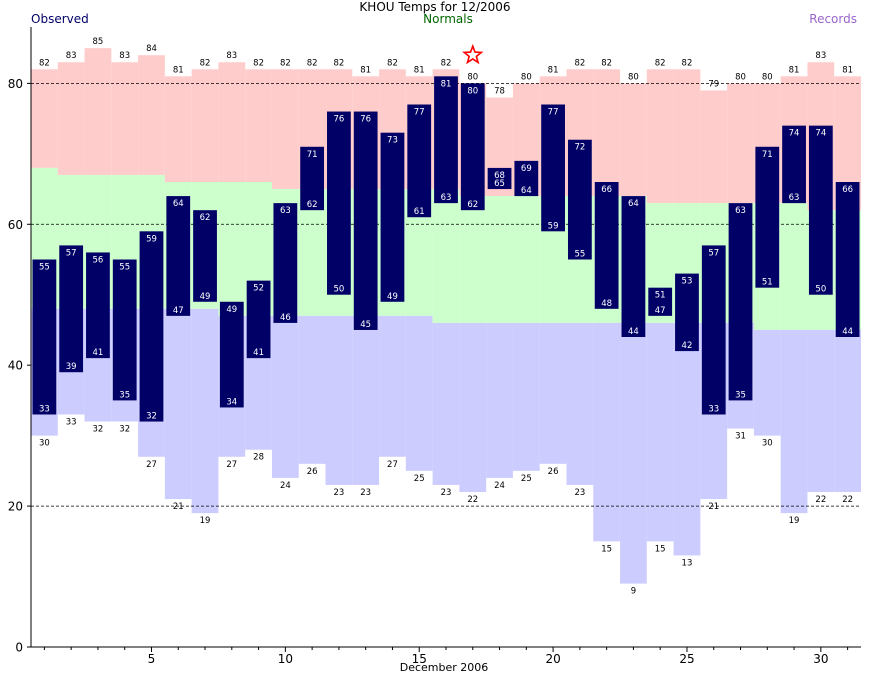 This screenshot has width=870, height=676. What do you see at coordinates (392, 141) in the screenshot?
I see `observed-high-label: 73` at bounding box center [392, 141].